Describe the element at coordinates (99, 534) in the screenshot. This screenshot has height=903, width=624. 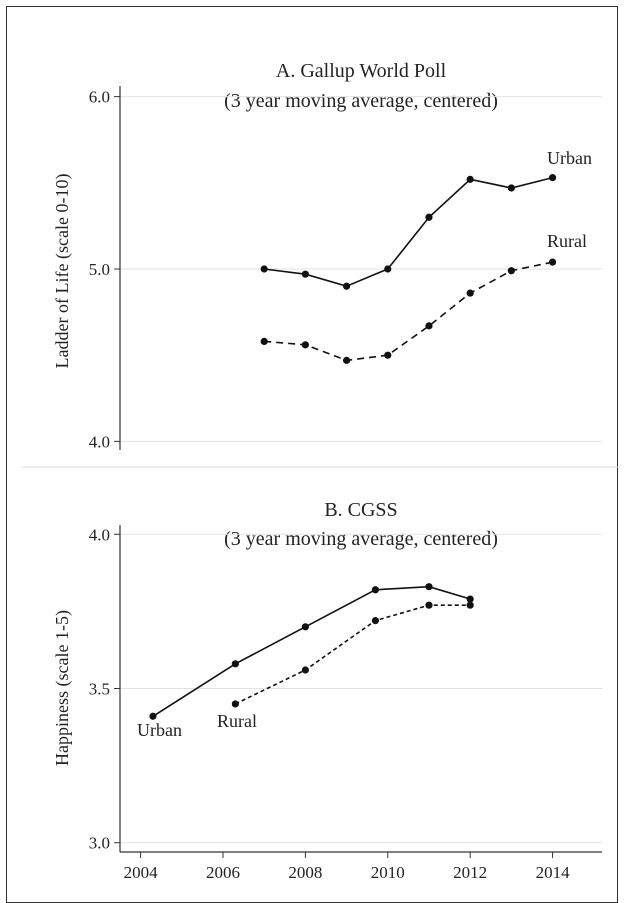
I see `panel-b-y-tick-label: 4.0` at that location.